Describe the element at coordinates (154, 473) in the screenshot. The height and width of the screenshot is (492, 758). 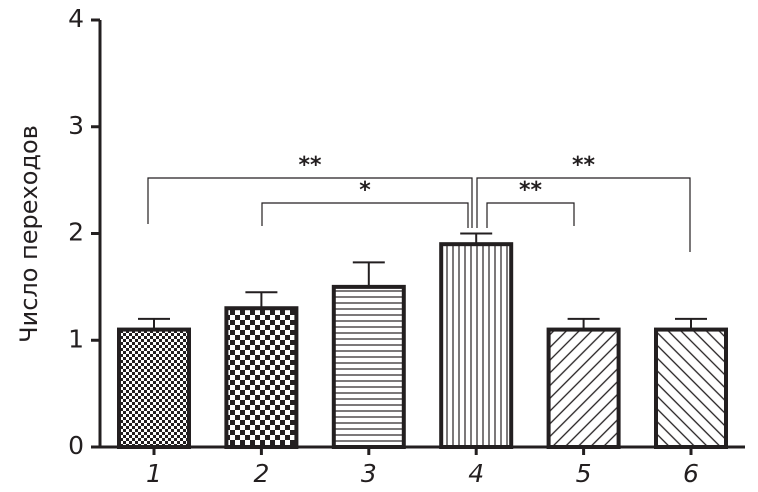
I see `x-tick-label: 1` at that location.